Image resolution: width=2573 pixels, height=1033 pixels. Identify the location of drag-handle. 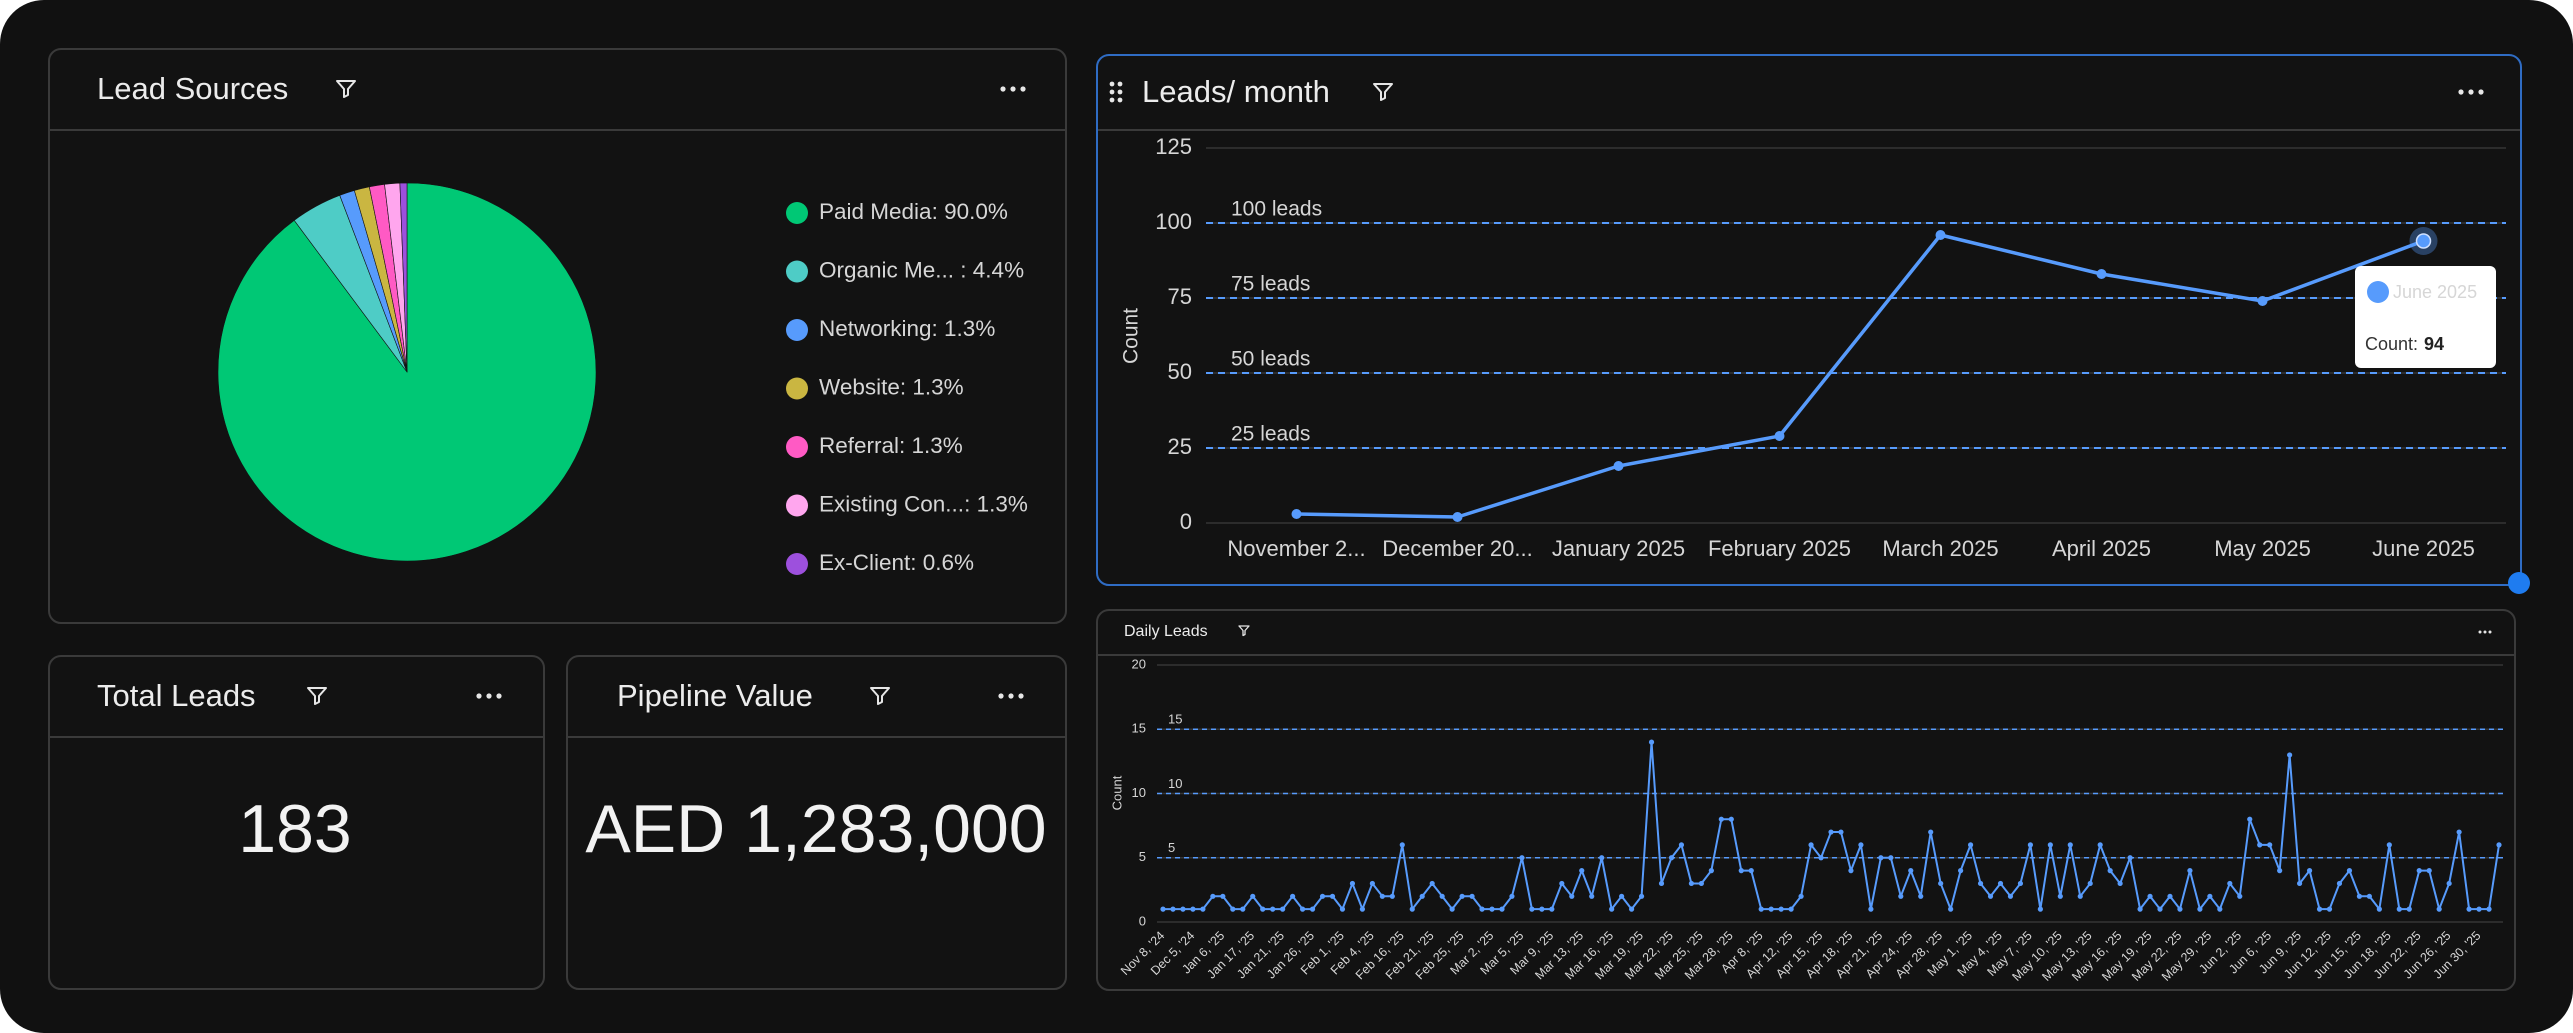
(1116, 92).